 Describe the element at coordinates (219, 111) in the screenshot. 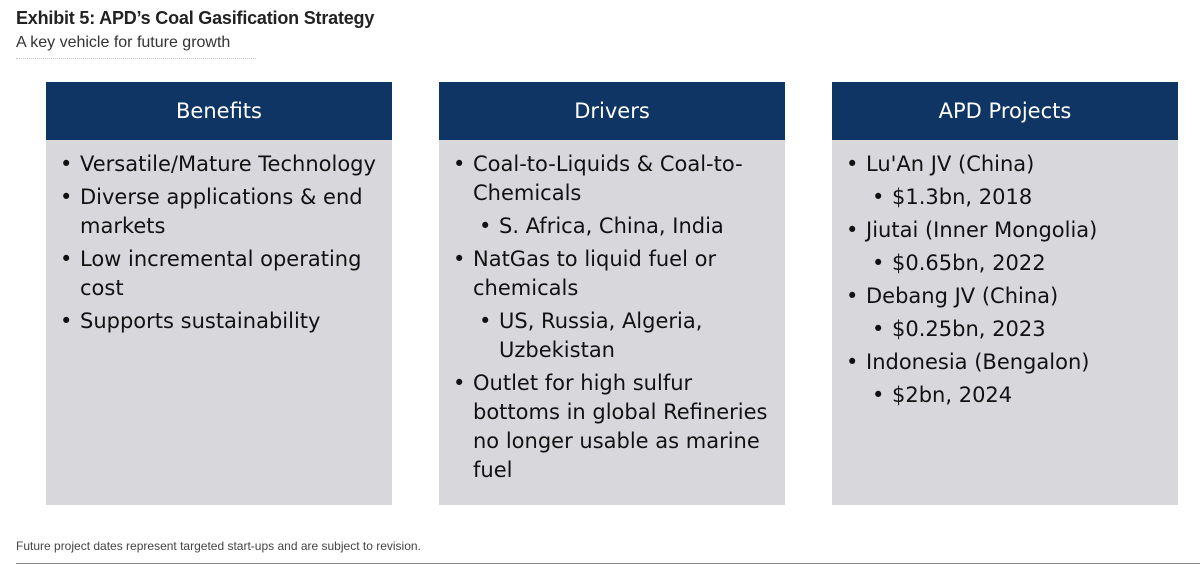

I see `benefits-heading: Benefits` at that location.